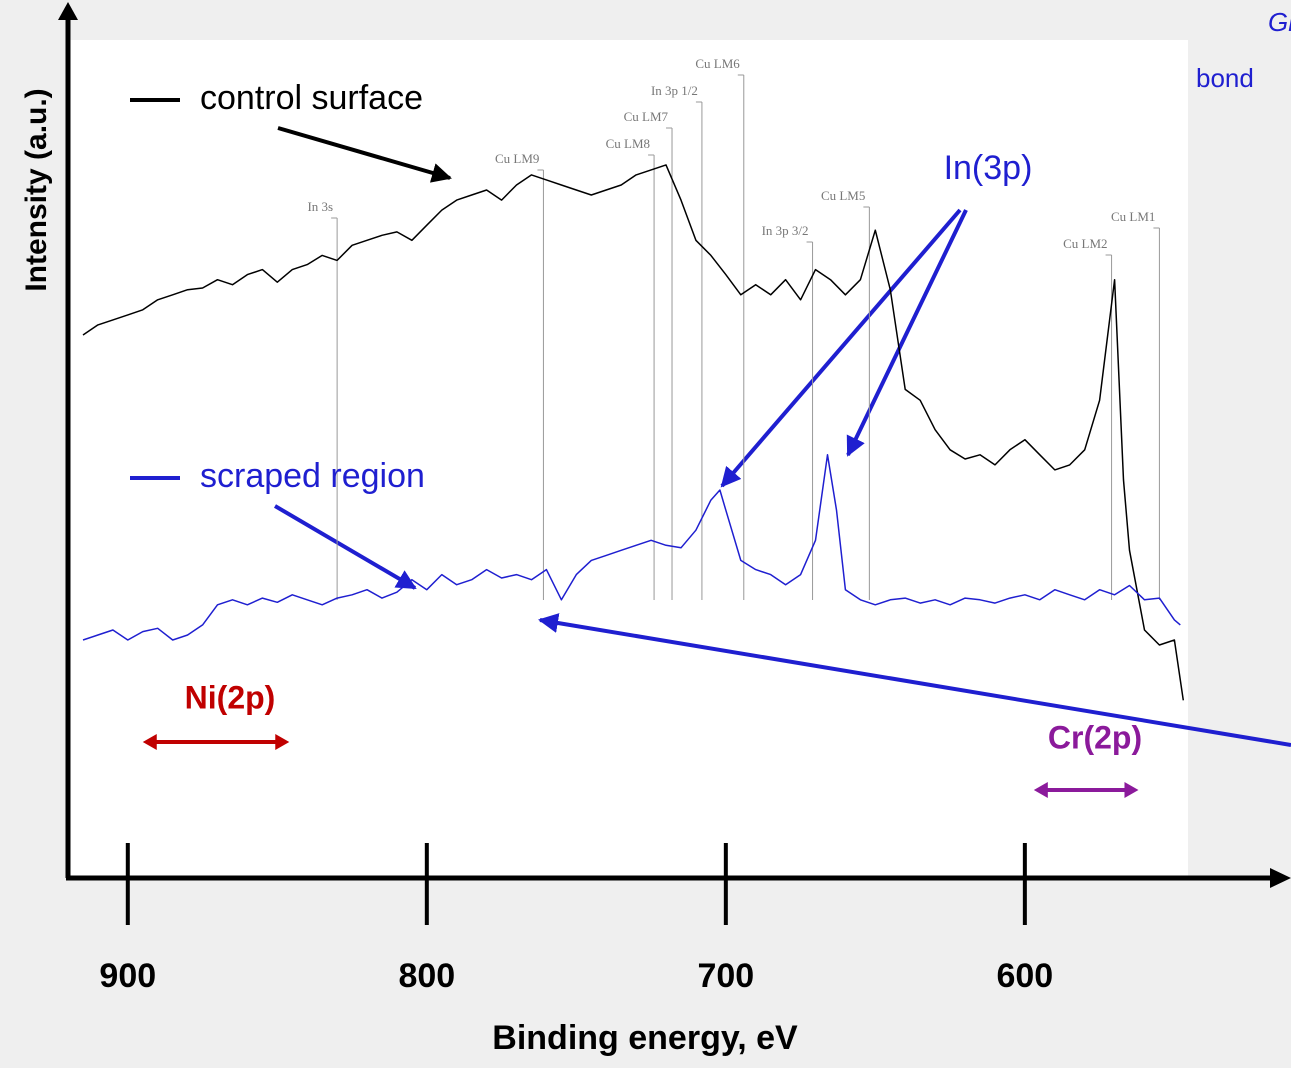 This screenshot has height=1068, width=1291. I want to click on peak-label: Cu LM6, so click(717, 63).